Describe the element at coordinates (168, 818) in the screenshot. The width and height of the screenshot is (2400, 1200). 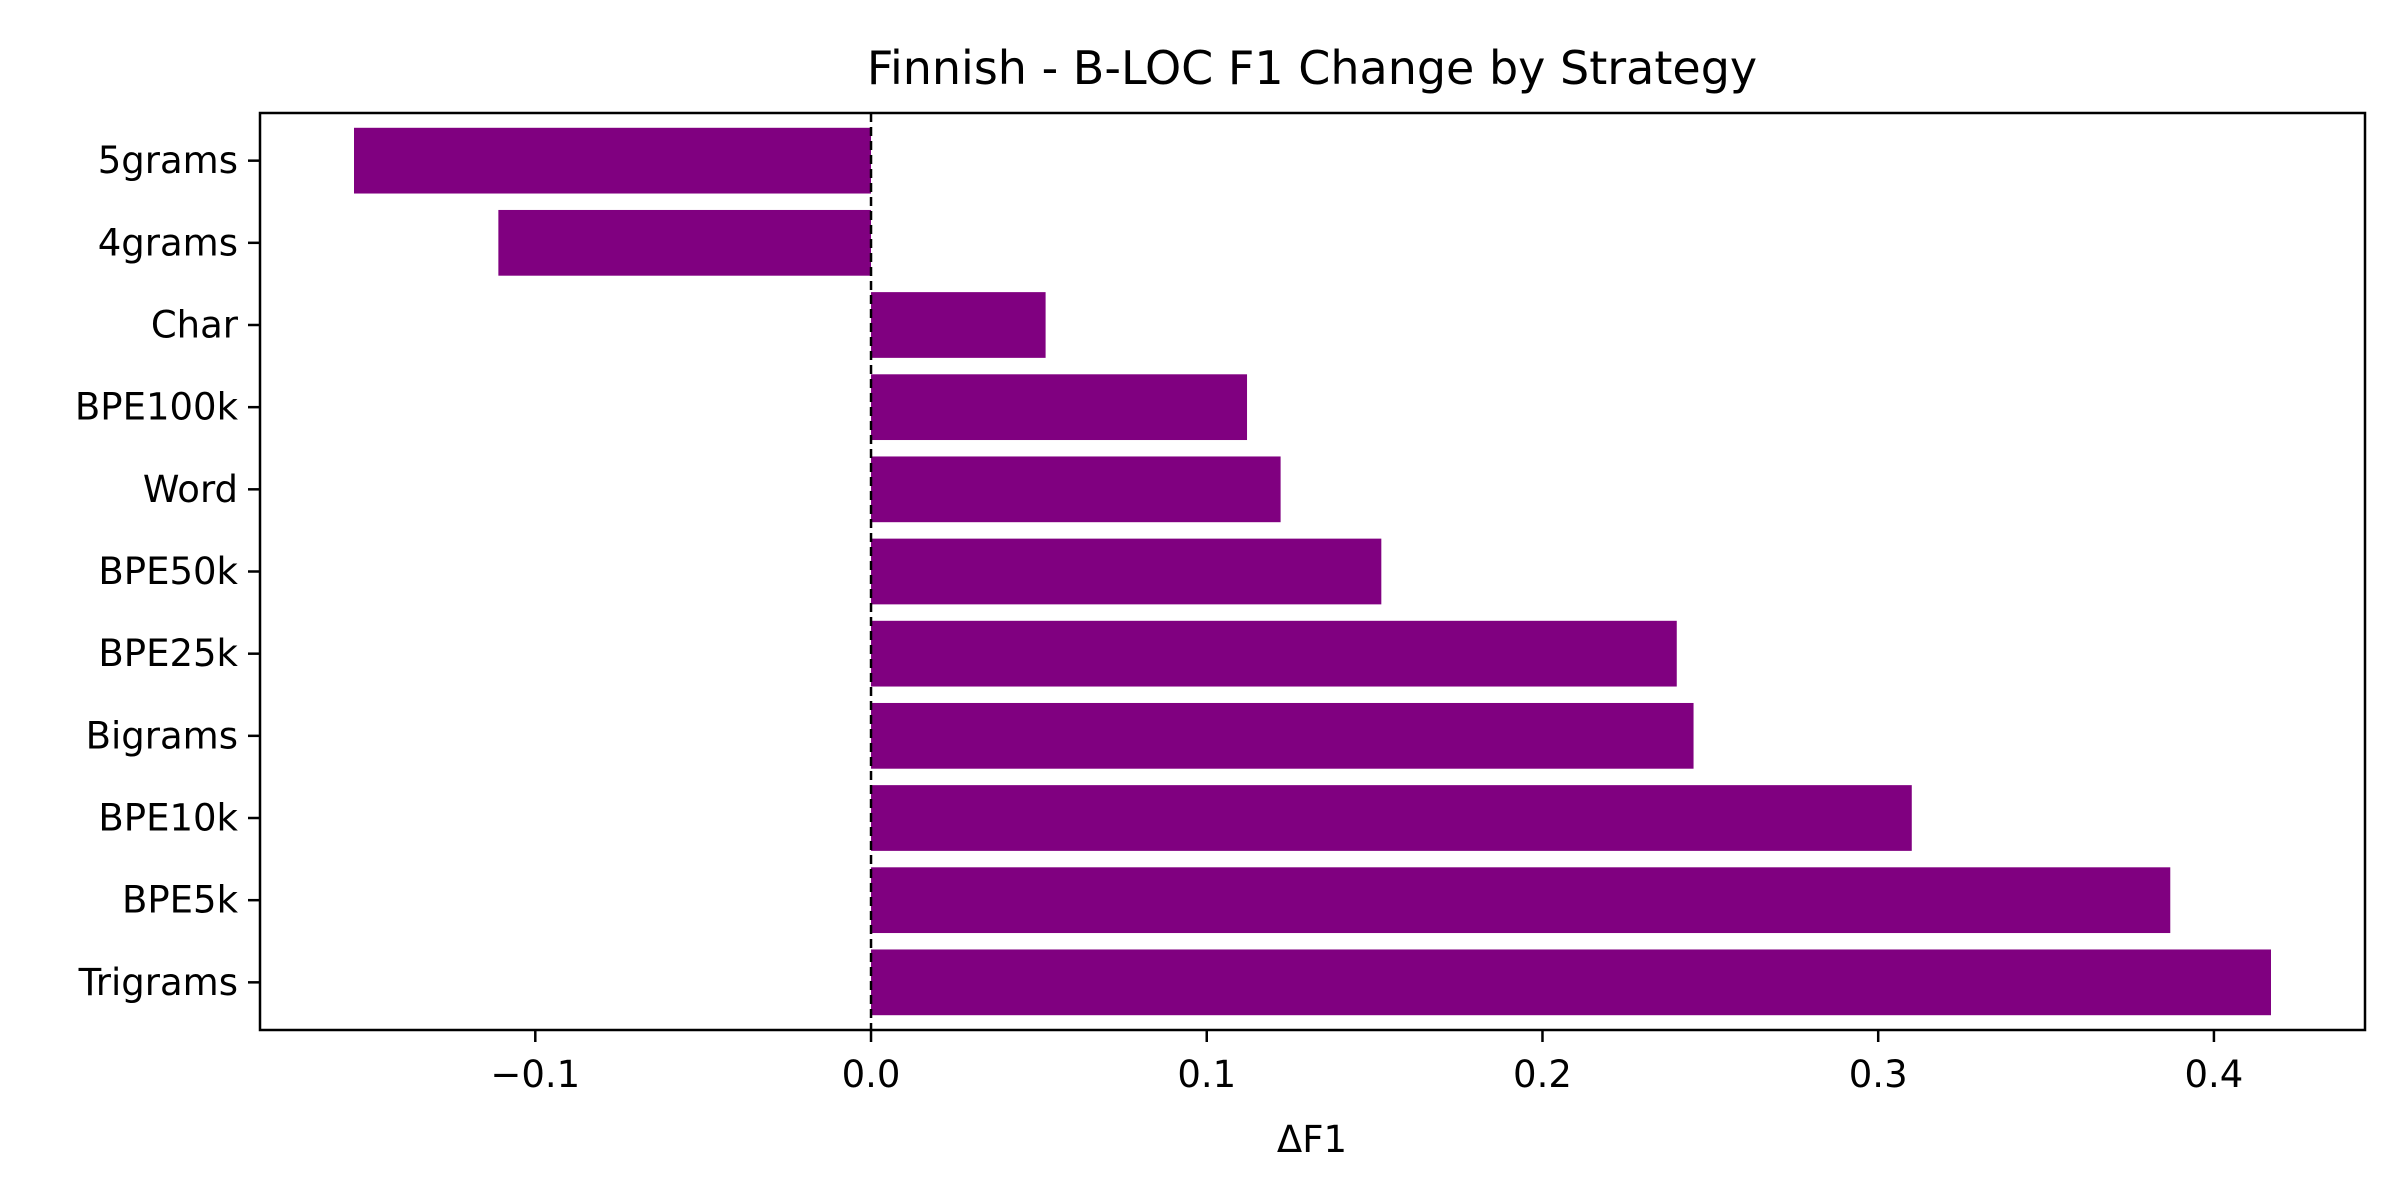
I see `y-tick-label: BPE10k` at that location.